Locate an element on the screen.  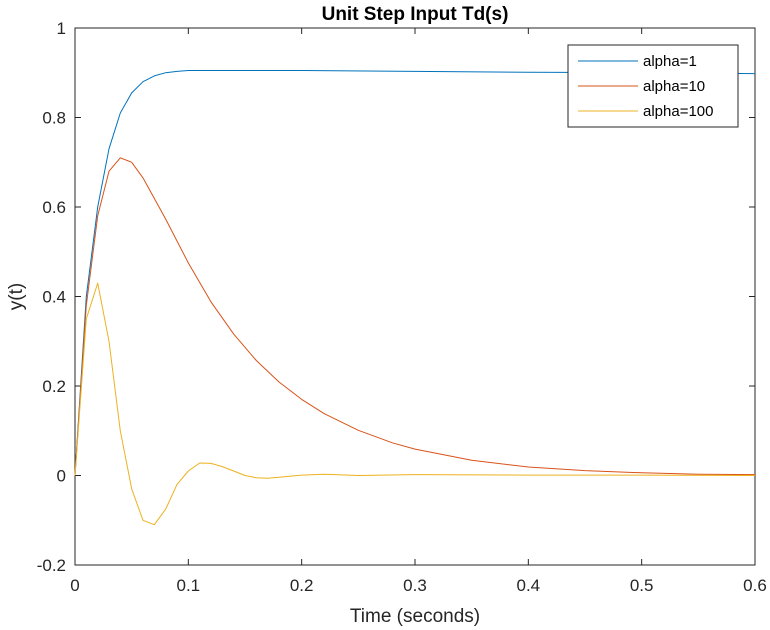
chart-title: Unit Step Input Td(s) is located at coordinates (415, 14).